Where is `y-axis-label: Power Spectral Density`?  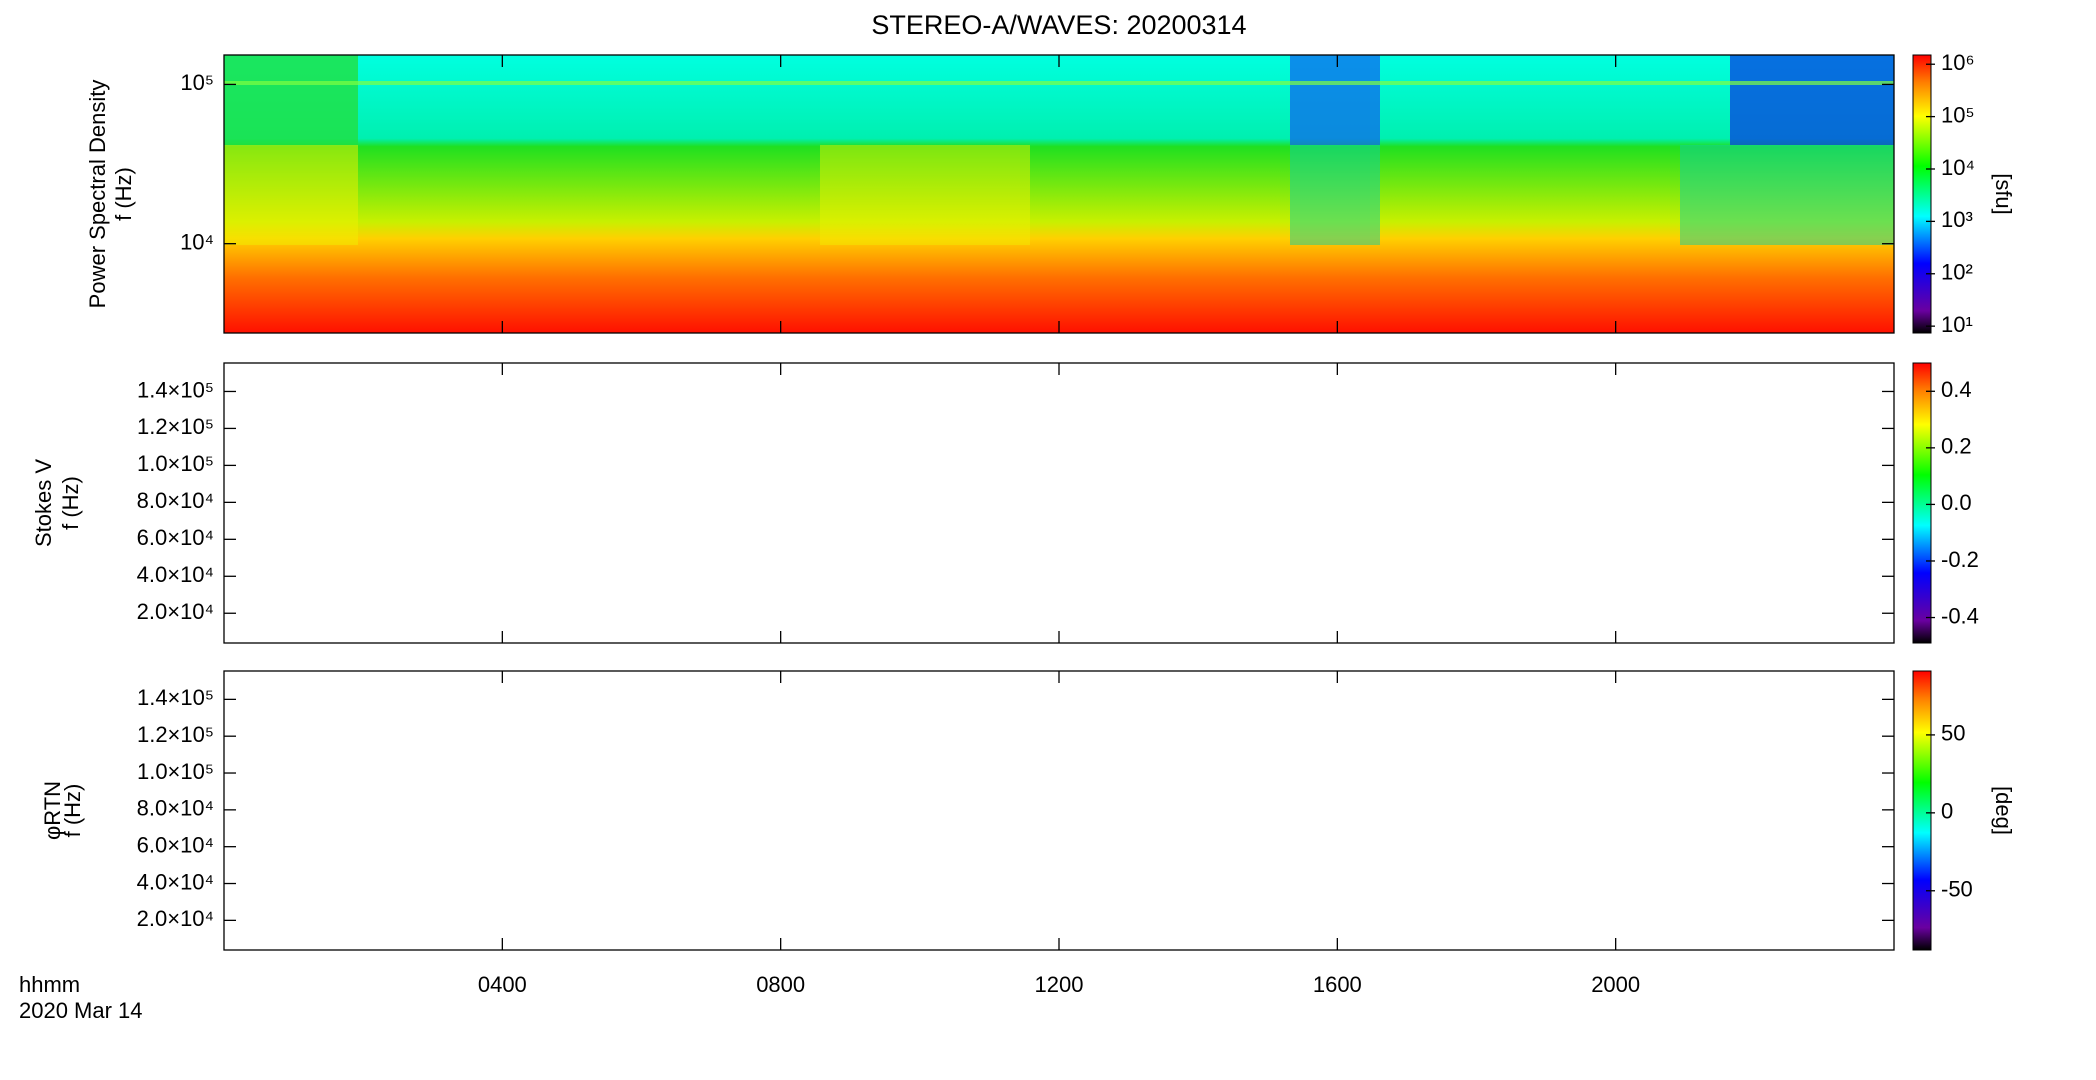
y-axis-label: Power Spectral Density is located at coordinates (97, 194).